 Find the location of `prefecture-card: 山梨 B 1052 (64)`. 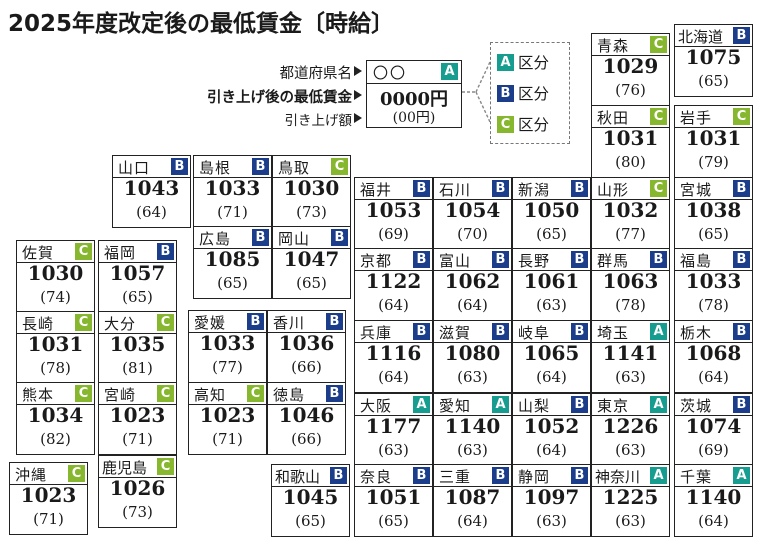

prefecture-card: 山梨 B 1052 (64) is located at coordinates (551, 429).